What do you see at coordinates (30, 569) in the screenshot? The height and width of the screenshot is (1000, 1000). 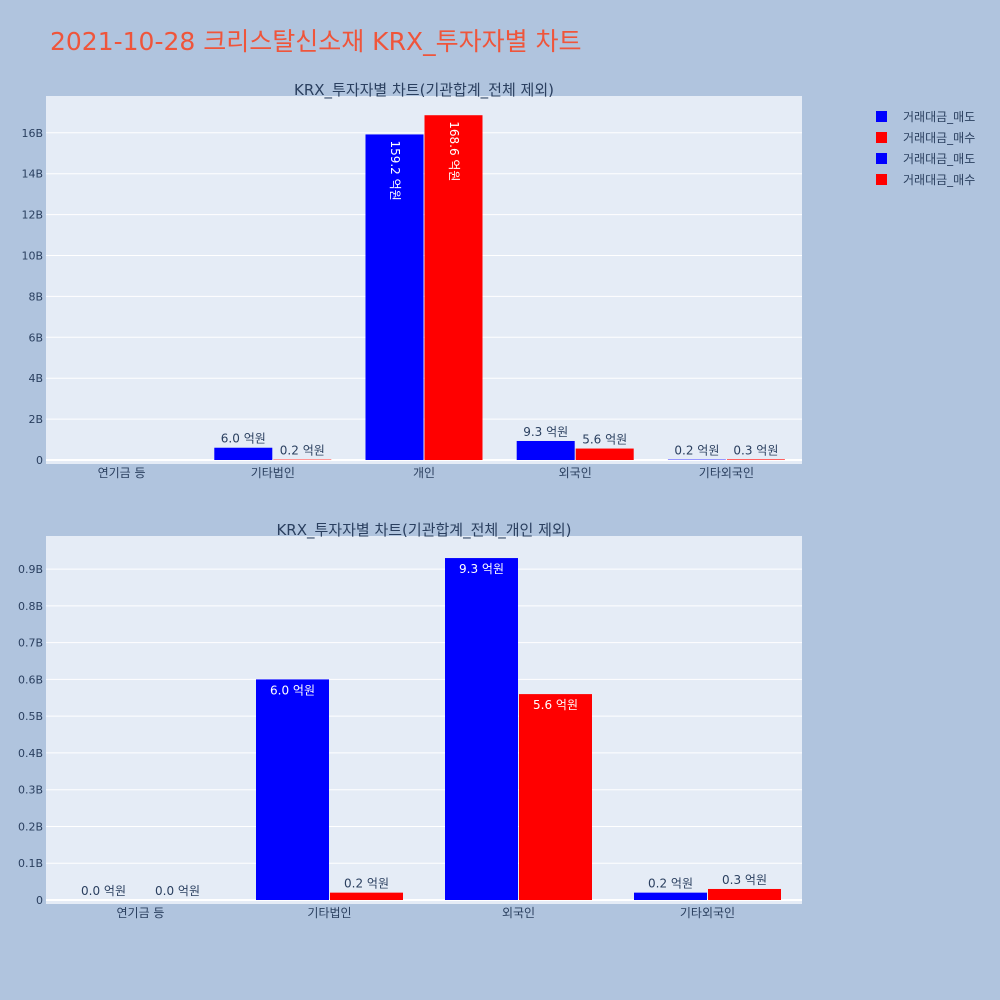 I see `y-tick-label: 0.9B` at bounding box center [30, 569].